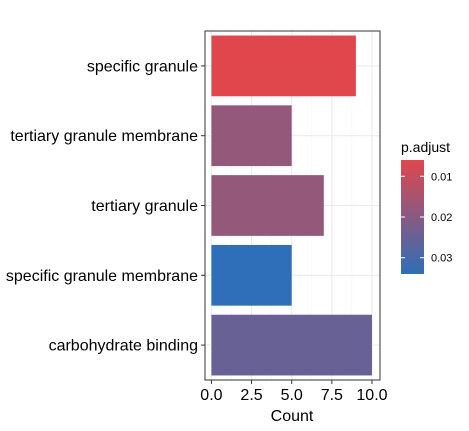 This screenshot has width=469, height=431. I want to click on x-tick-label: 10.0, so click(371, 395).